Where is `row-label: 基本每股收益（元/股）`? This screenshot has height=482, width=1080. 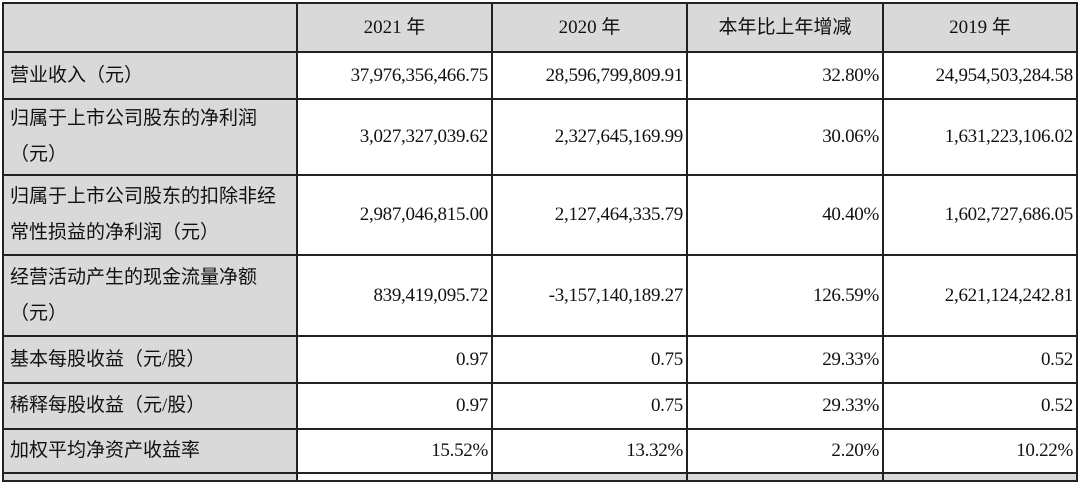
row-label: 基本每股收益（元/股） is located at coordinates (150, 359).